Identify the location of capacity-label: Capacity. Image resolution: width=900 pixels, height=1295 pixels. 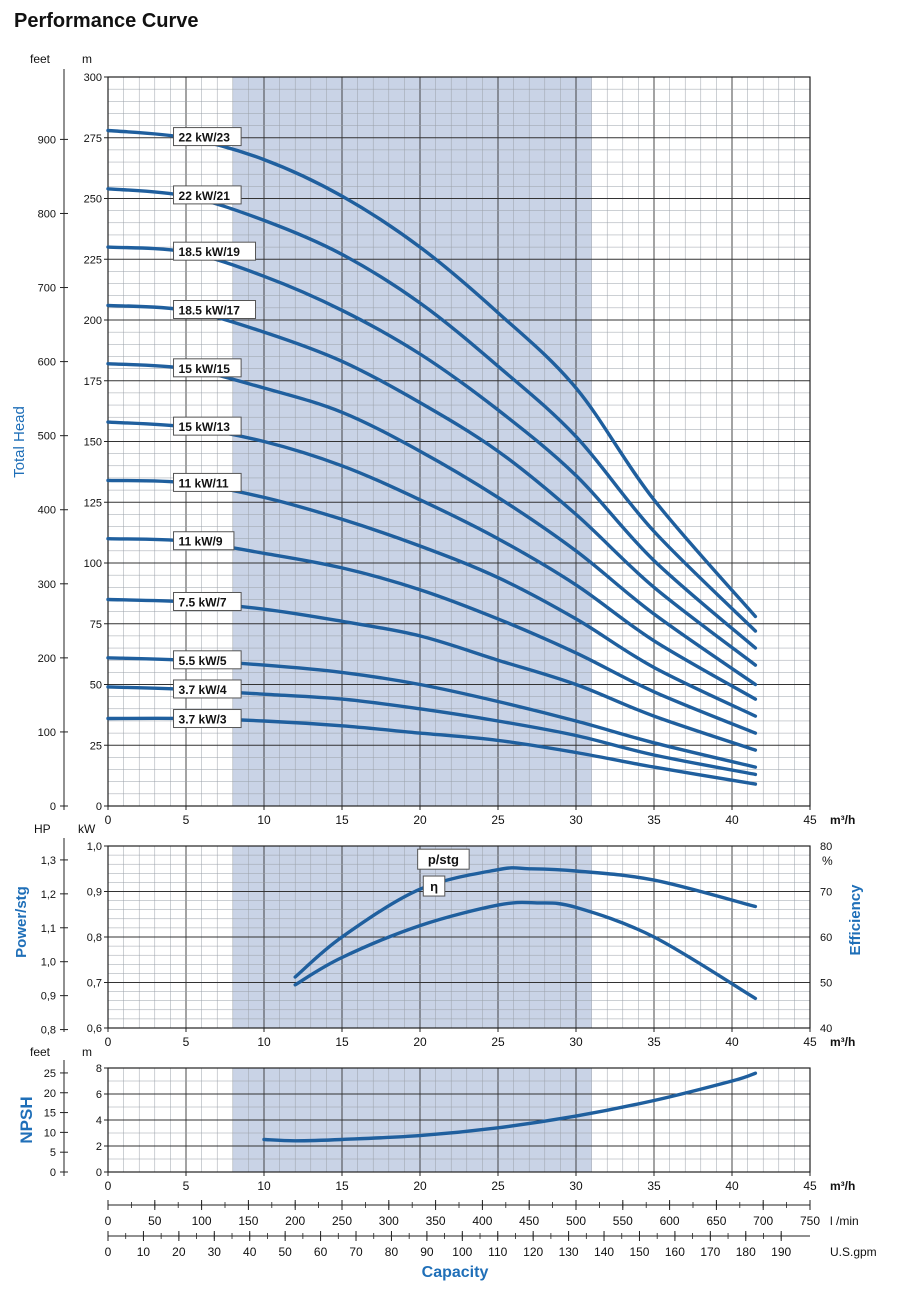
(455, 1272).